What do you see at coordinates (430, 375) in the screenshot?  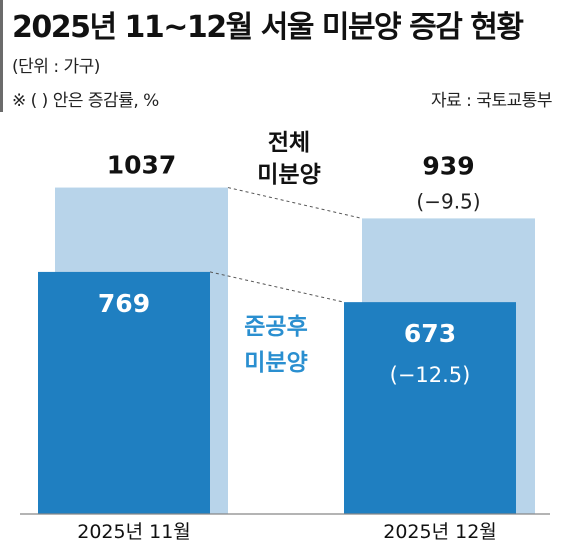 I see `after-change-label-2: (−12.5)` at bounding box center [430, 375].